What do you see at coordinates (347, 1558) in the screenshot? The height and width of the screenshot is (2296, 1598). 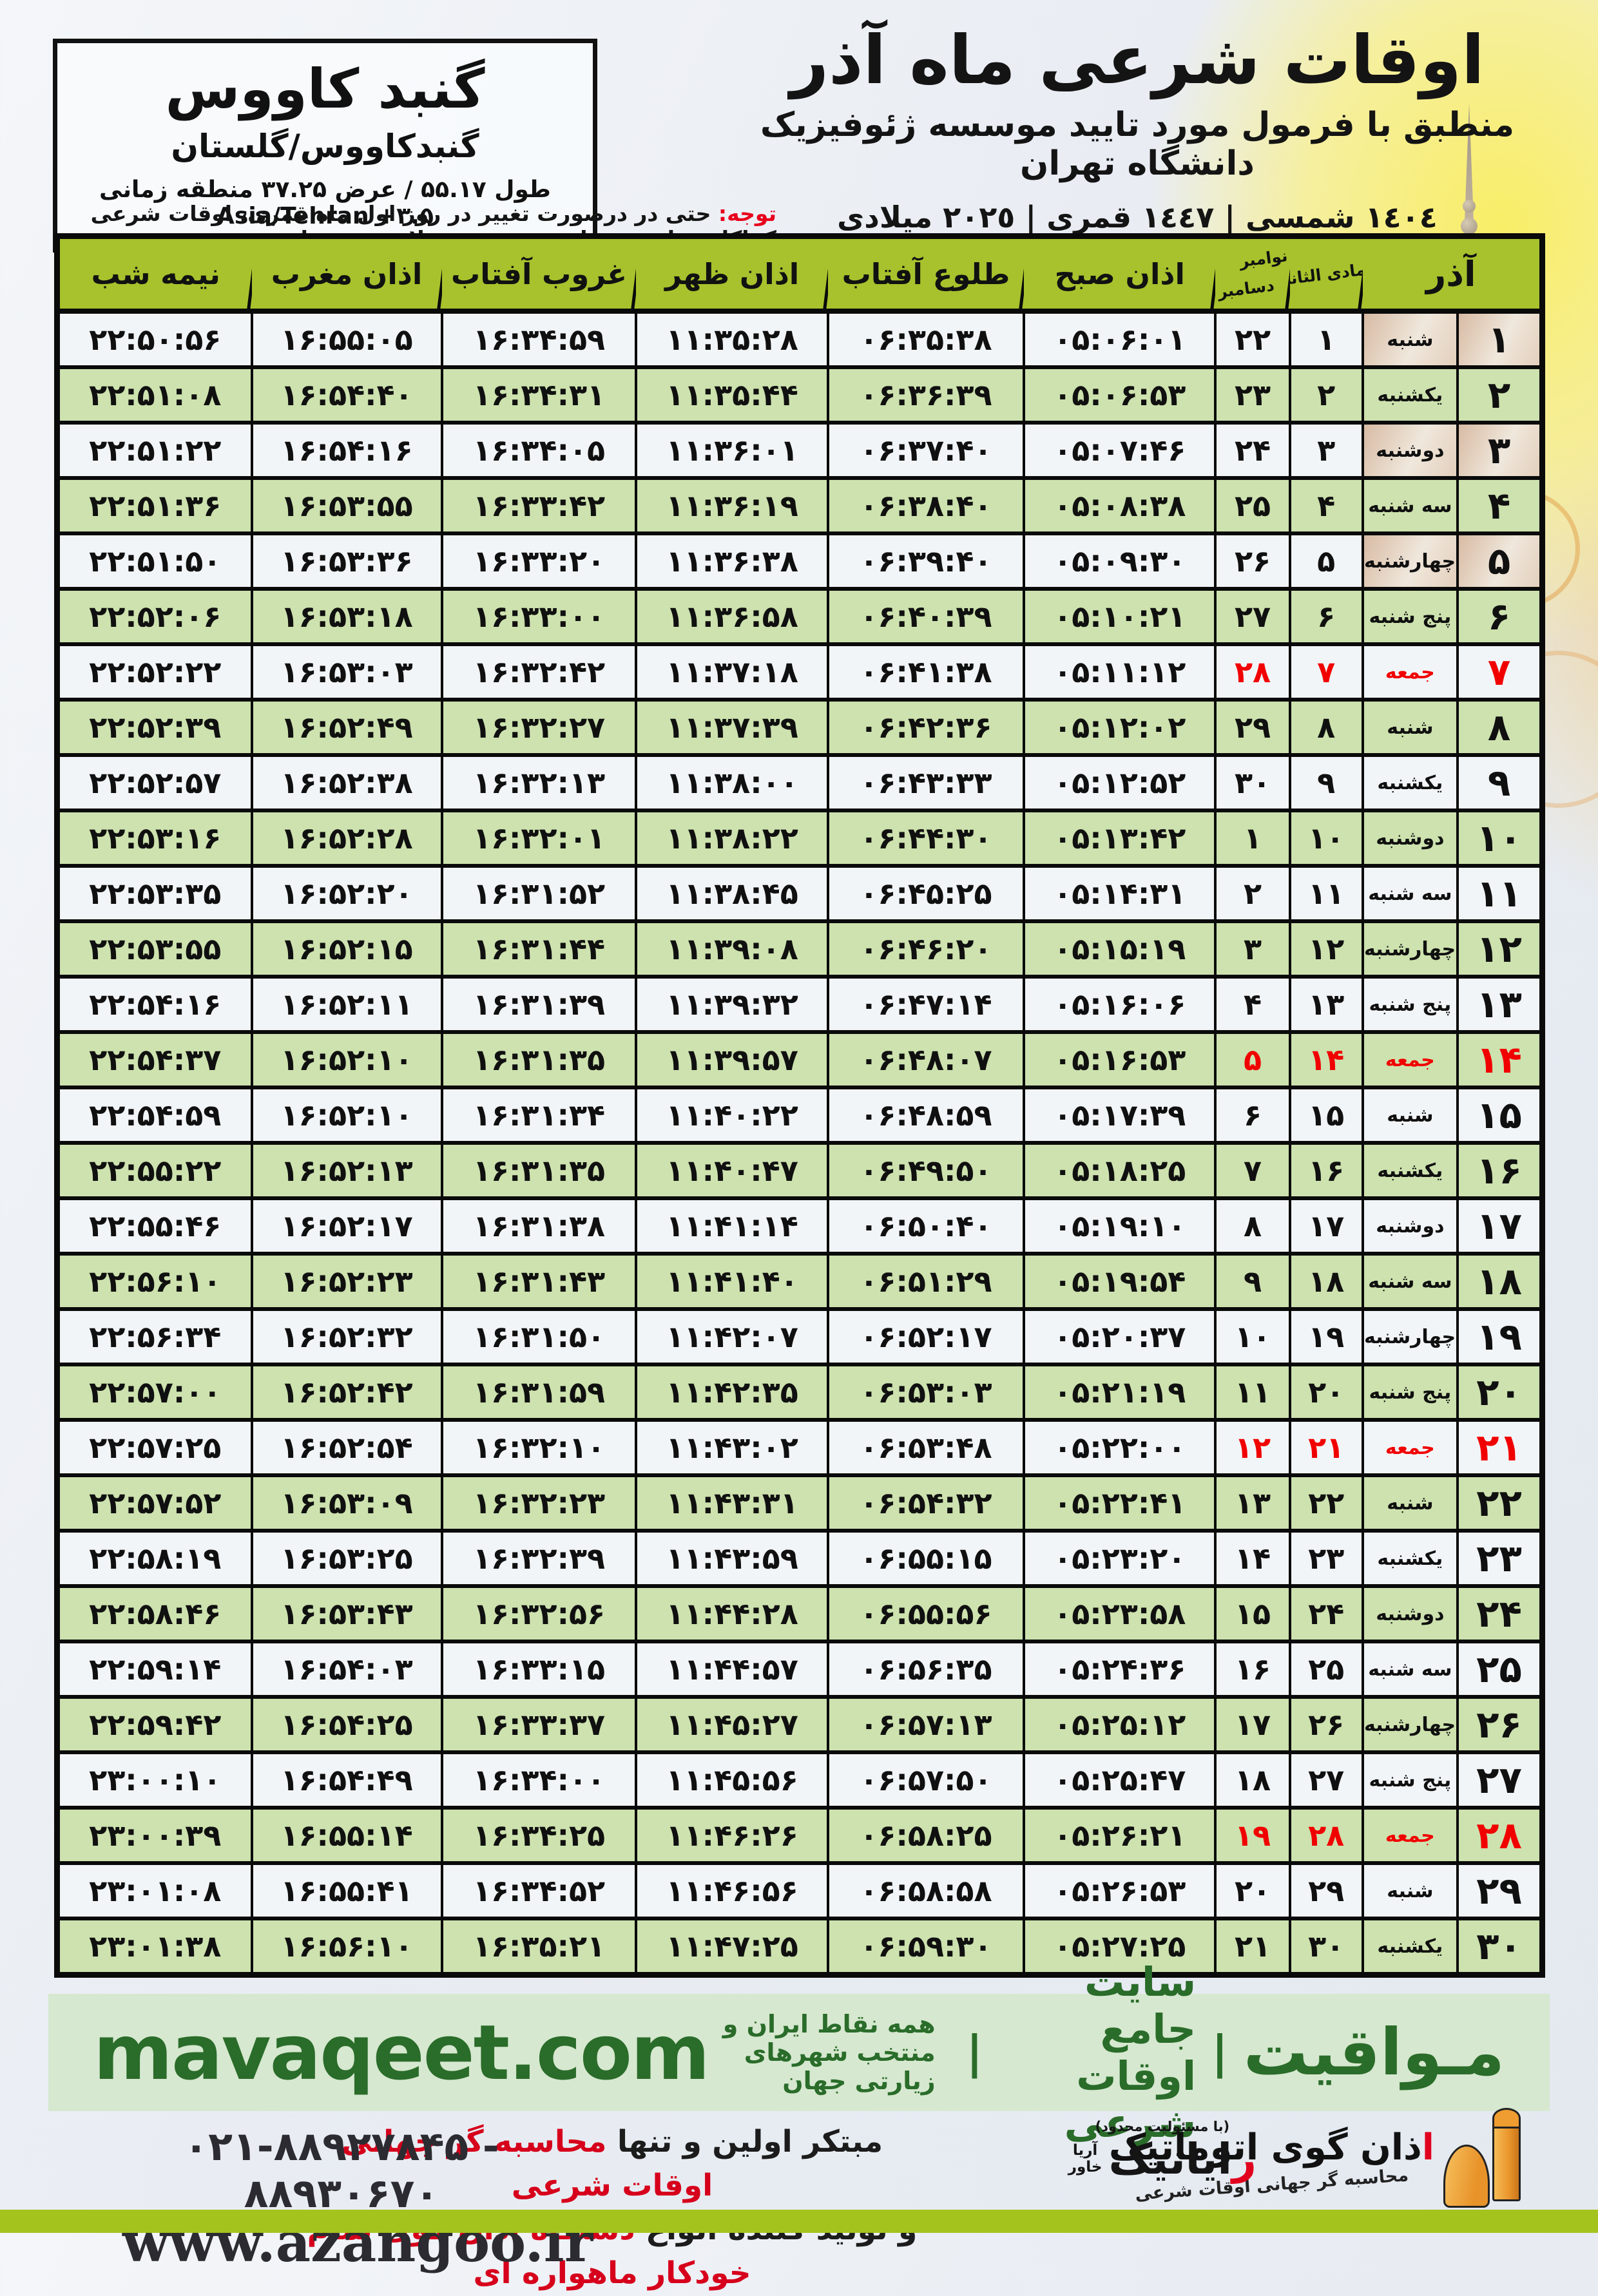 I see `cell-maghrib-time: ۱۶:۵۳:۲۵` at bounding box center [347, 1558].